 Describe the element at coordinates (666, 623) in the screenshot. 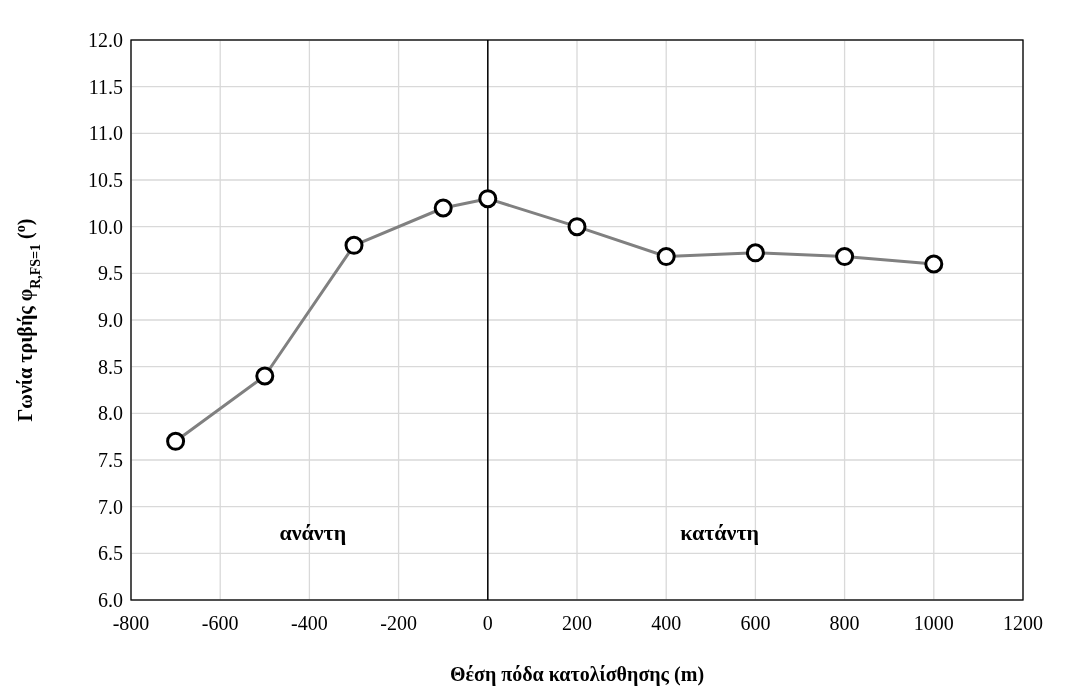

I see `x-tick-label: 400` at that location.